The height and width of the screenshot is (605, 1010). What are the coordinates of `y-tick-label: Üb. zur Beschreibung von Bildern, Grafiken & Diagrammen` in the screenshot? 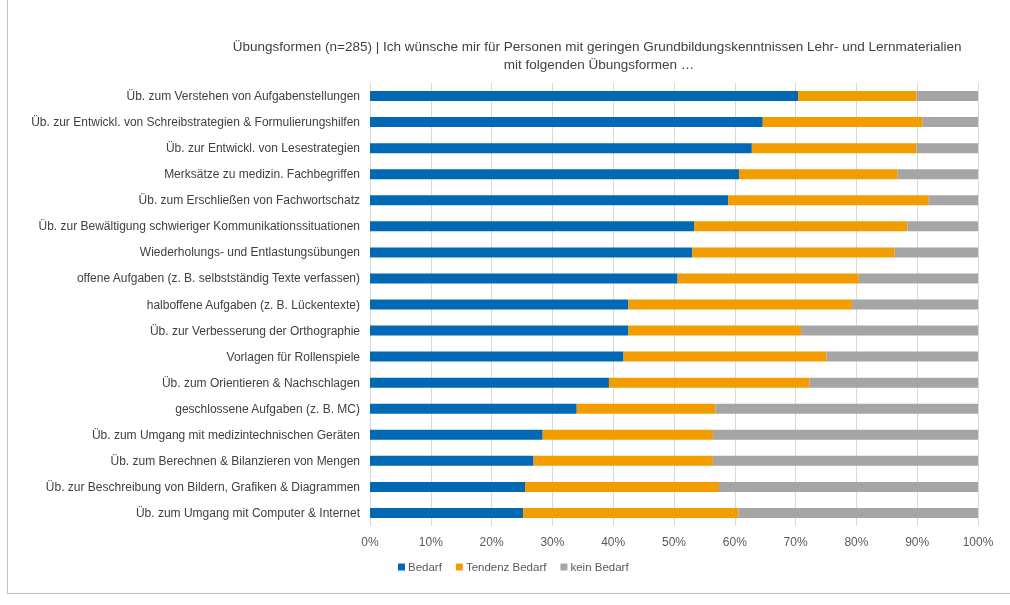 It's located at (202, 486).